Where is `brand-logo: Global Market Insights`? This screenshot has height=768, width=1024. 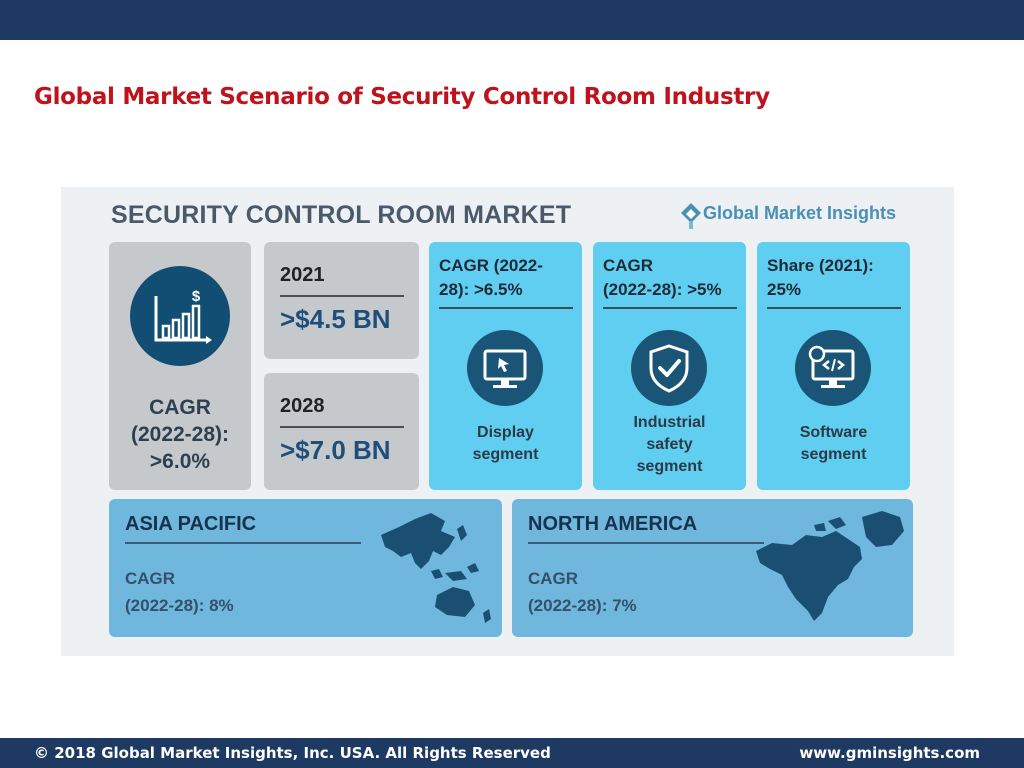 brand-logo: Global Market Insights is located at coordinates (811, 216).